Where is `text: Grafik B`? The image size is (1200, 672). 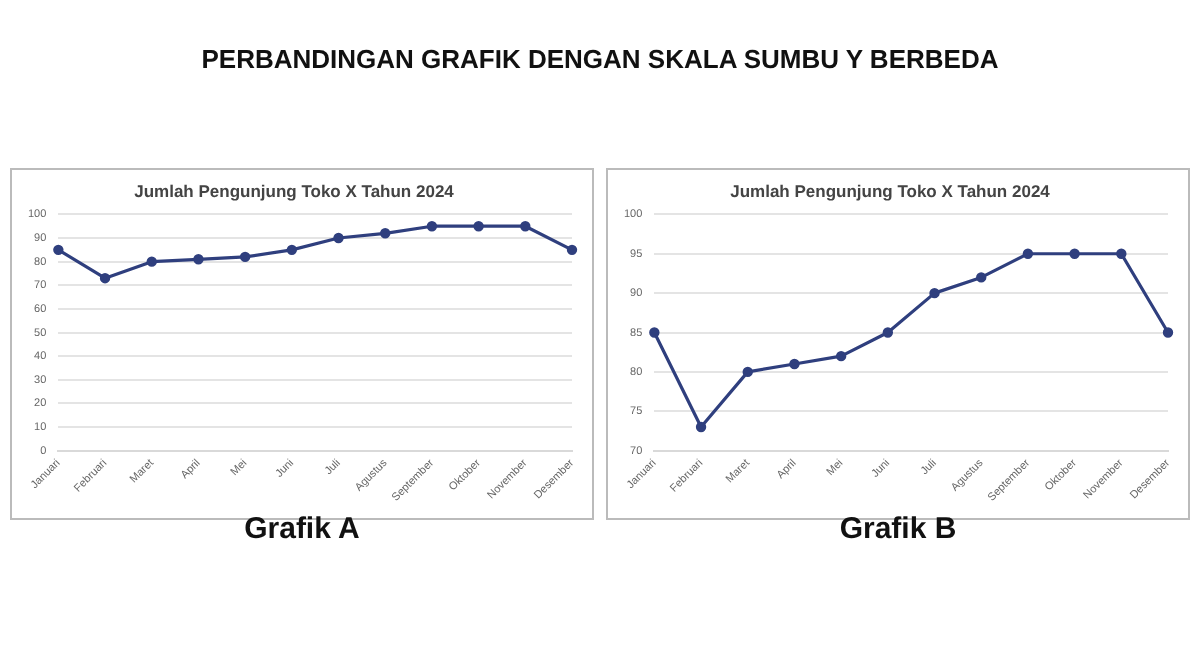 text: Grafik B is located at coordinates (898, 529).